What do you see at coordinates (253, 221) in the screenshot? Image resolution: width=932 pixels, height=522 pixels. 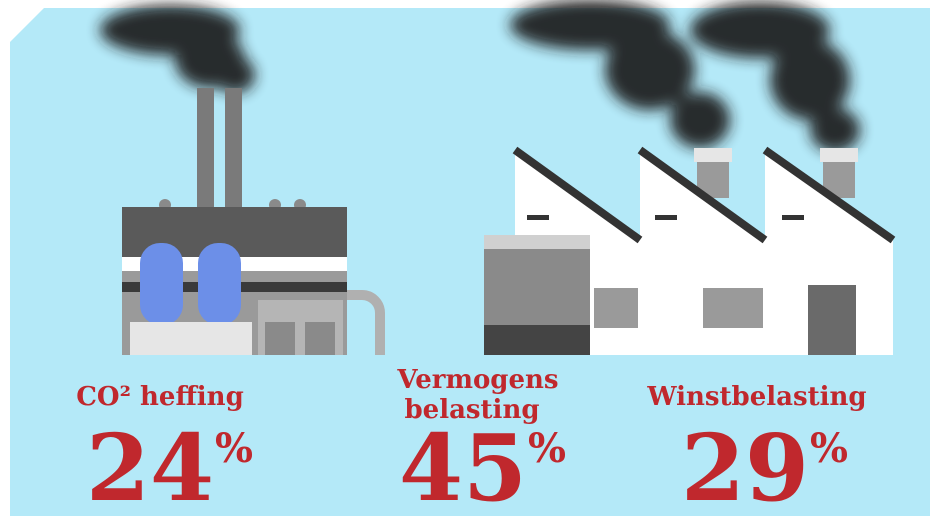 I see `power-plant` at bounding box center [253, 221].